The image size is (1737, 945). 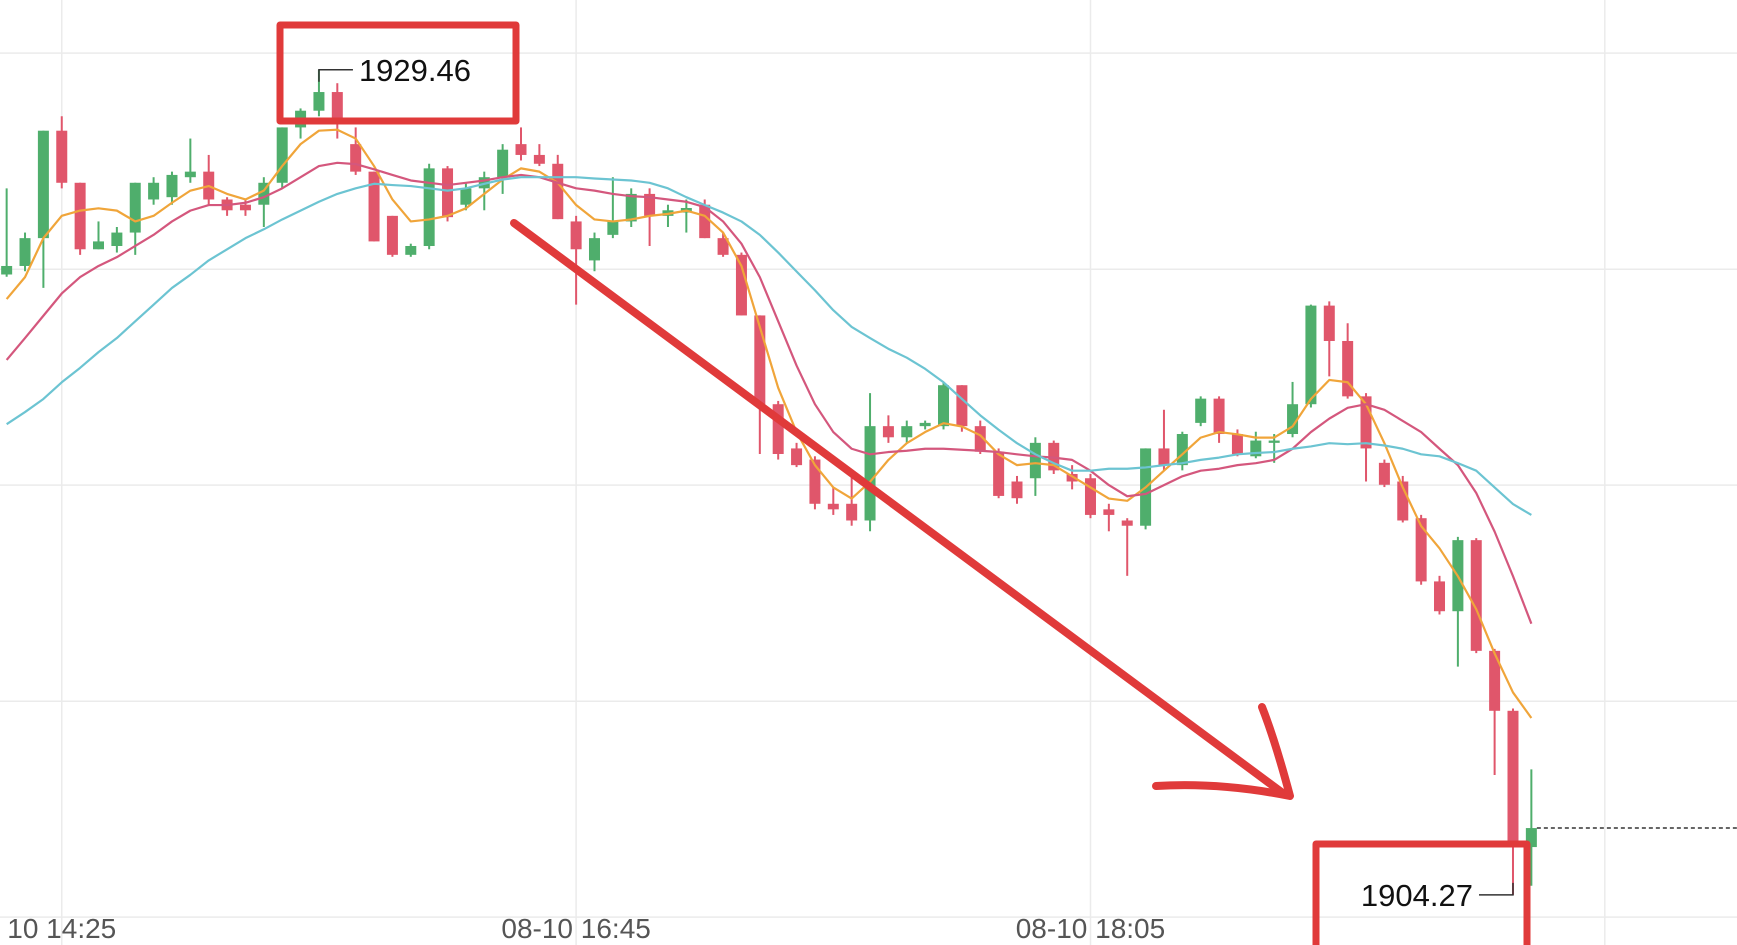 I want to click on x-tick-label: 08-10 18:05, so click(x=1090, y=928).